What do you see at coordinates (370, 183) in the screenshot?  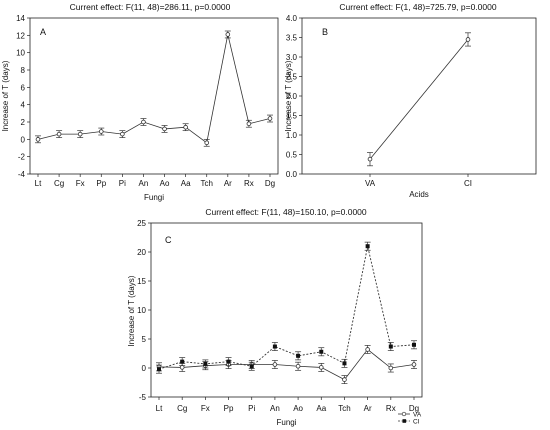 I see `x-tick-label: VA` at bounding box center [370, 183].